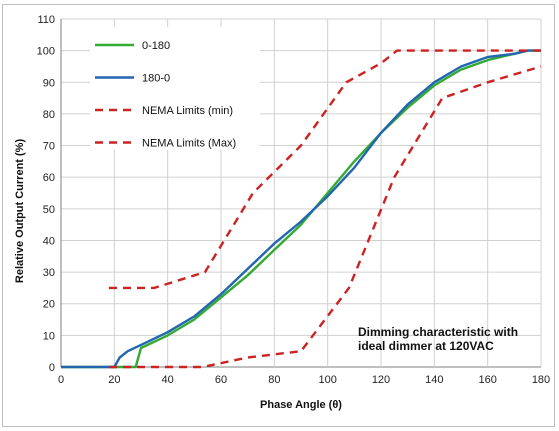 This screenshot has width=559, height=431. What do you see at coordinates (187, 111) in the screenshot?
I see `legend-label-2: NEMA Limits (min)` at bounding box center [187, 111].